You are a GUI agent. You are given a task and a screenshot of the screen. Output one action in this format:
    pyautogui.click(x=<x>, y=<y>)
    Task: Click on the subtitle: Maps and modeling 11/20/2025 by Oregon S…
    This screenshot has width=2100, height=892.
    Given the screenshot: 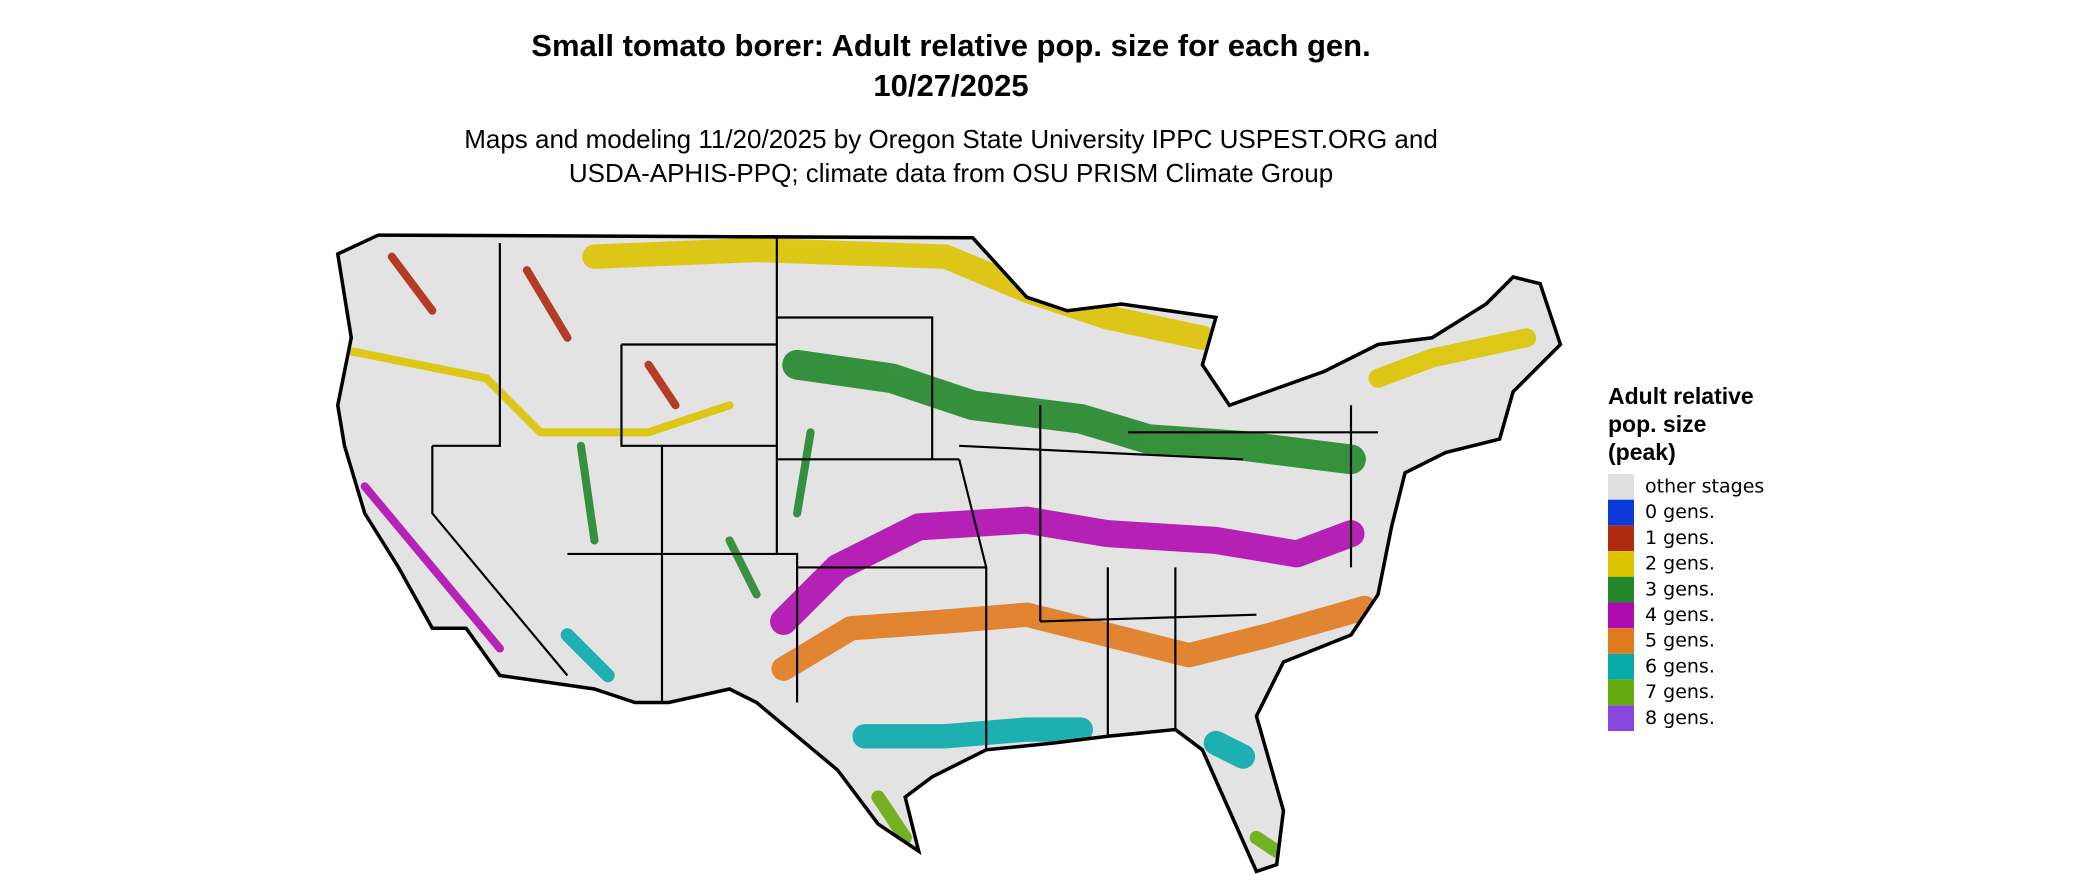 What is the action you would take?
    pyautogui.click(x=951, y=139)
    